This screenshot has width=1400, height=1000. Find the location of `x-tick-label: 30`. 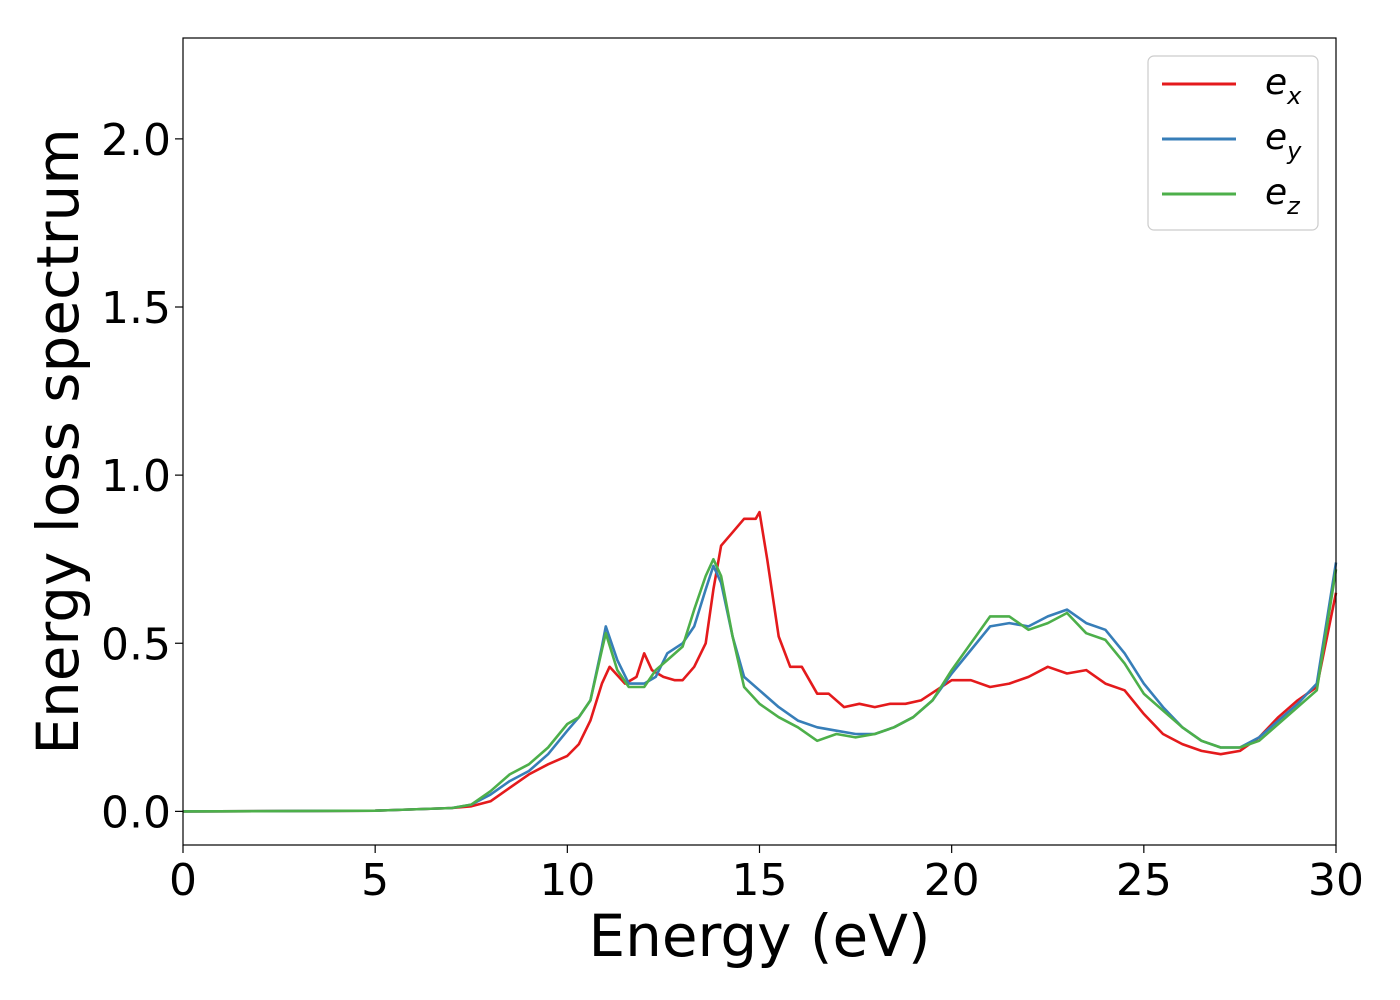

x-tick-label: 30 is located at coordinates (1336, 880).